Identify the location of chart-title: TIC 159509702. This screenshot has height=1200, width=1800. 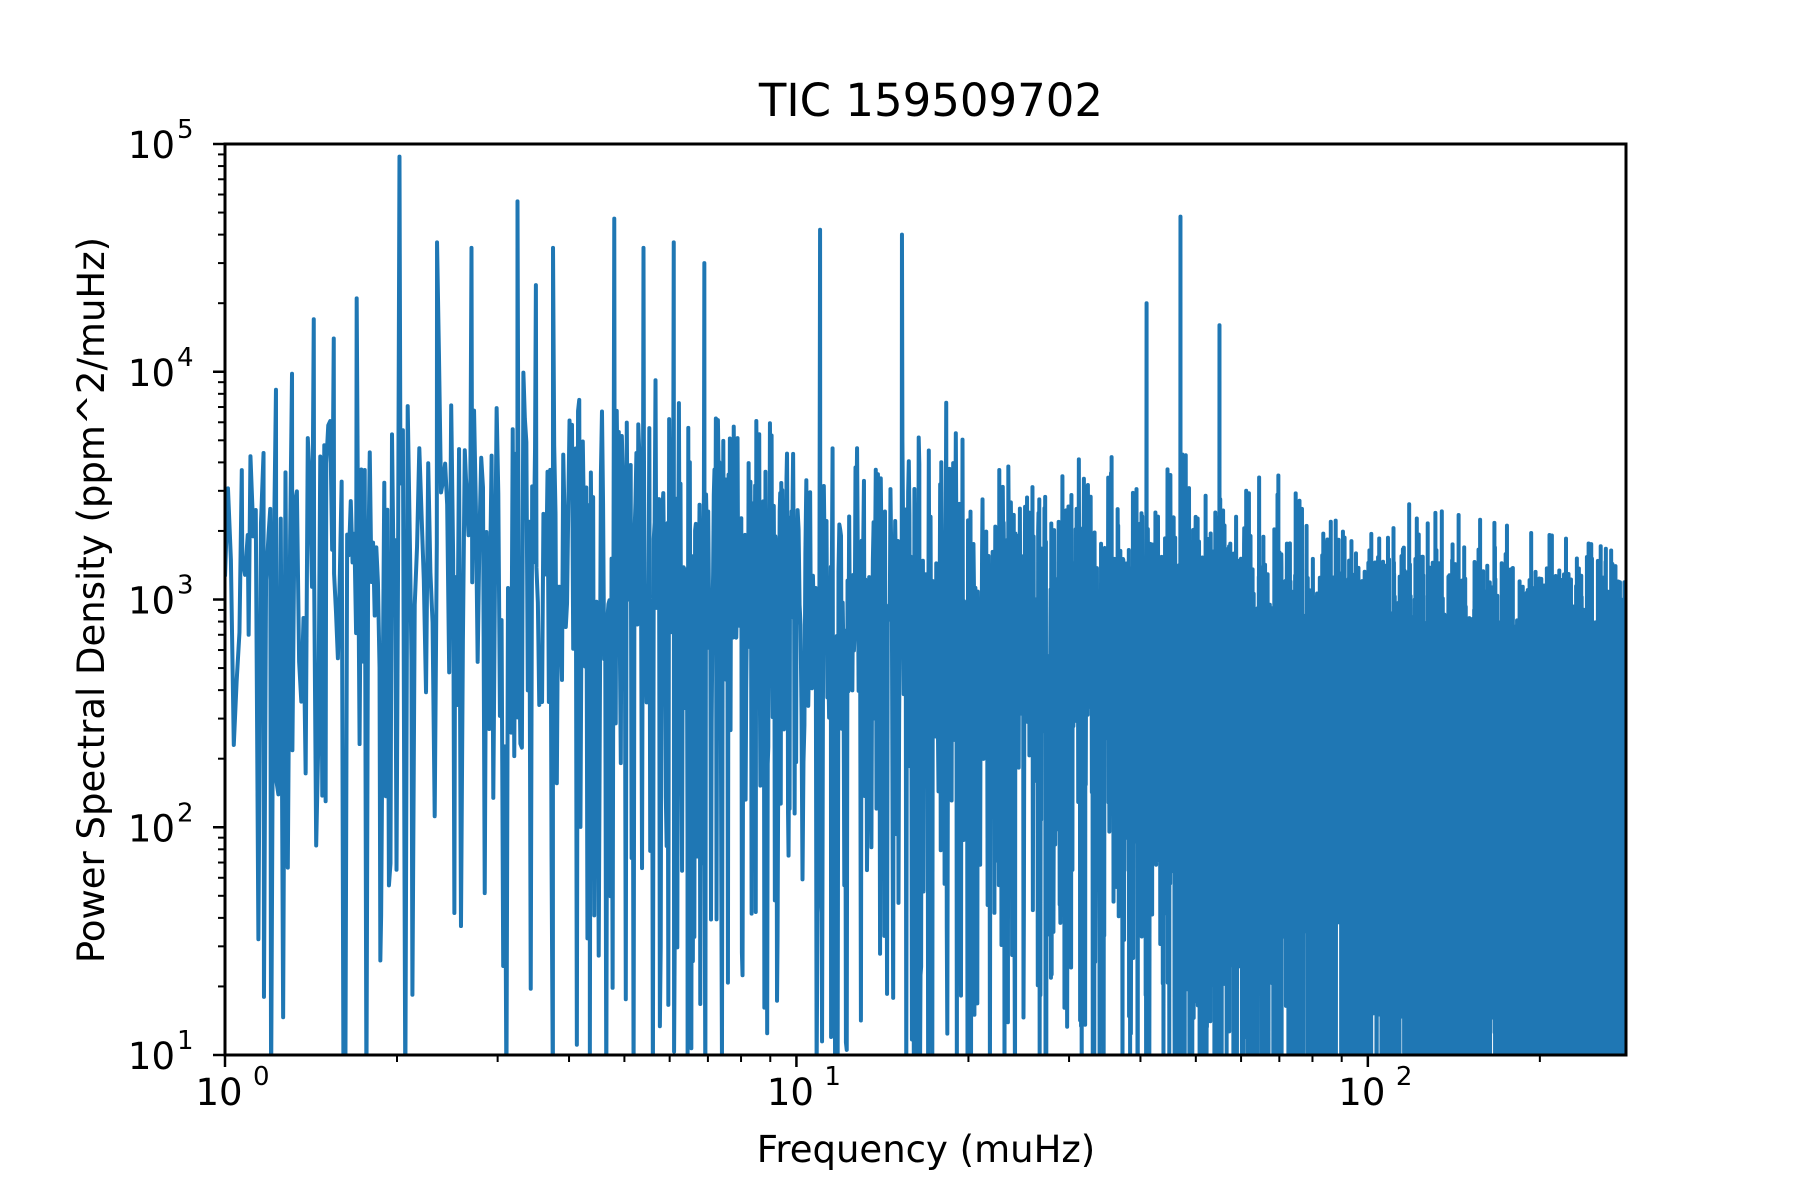
(930, 100).